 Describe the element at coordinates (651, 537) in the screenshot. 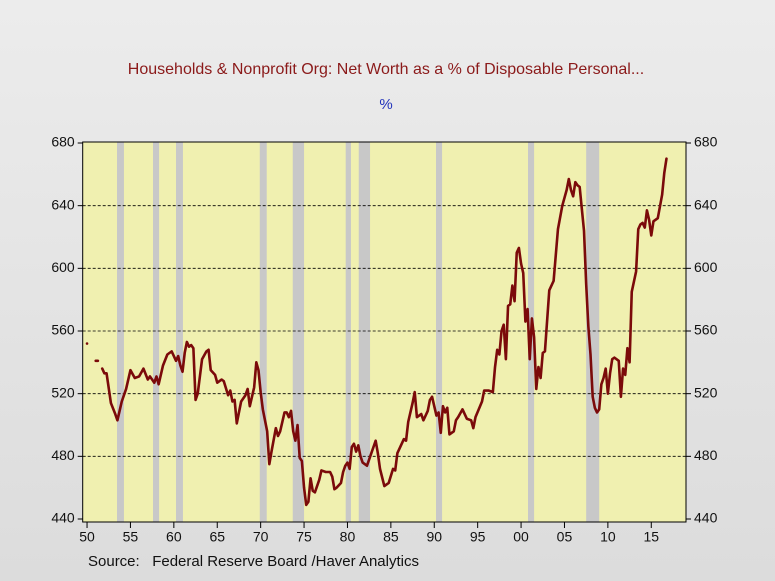

I see `x-tick-label: 15` at that location.